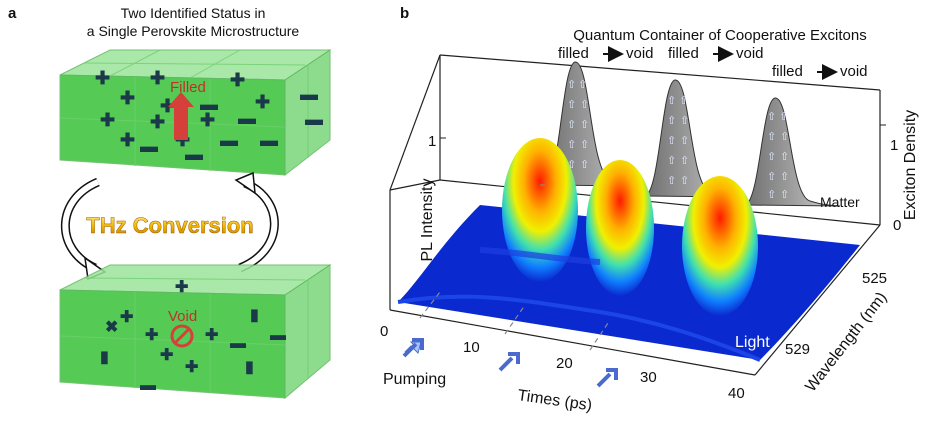 The height and width of the screenshot is (429, 931). I want to click on x-tick: 20, so click(564, 363).